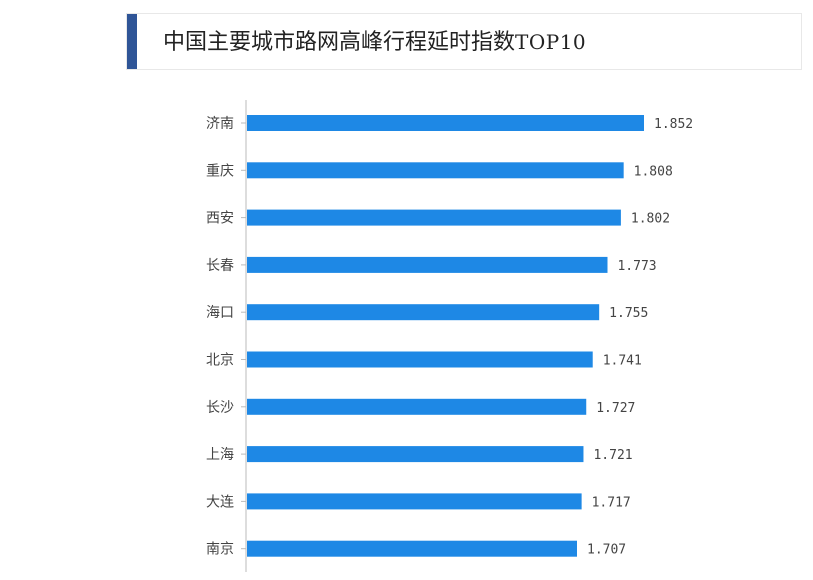  I want to click on title-accent-bar, so click(132, 41).